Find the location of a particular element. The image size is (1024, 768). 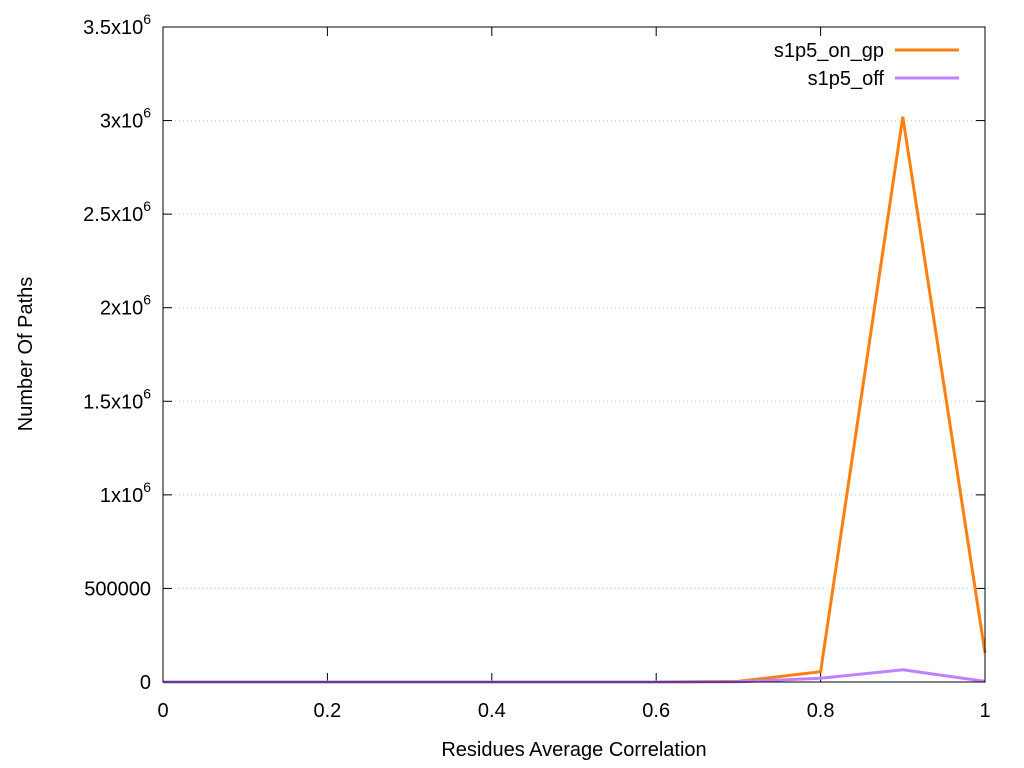

y-tick-label: 3.5x10⁶ is located at coordinates (117, 25).